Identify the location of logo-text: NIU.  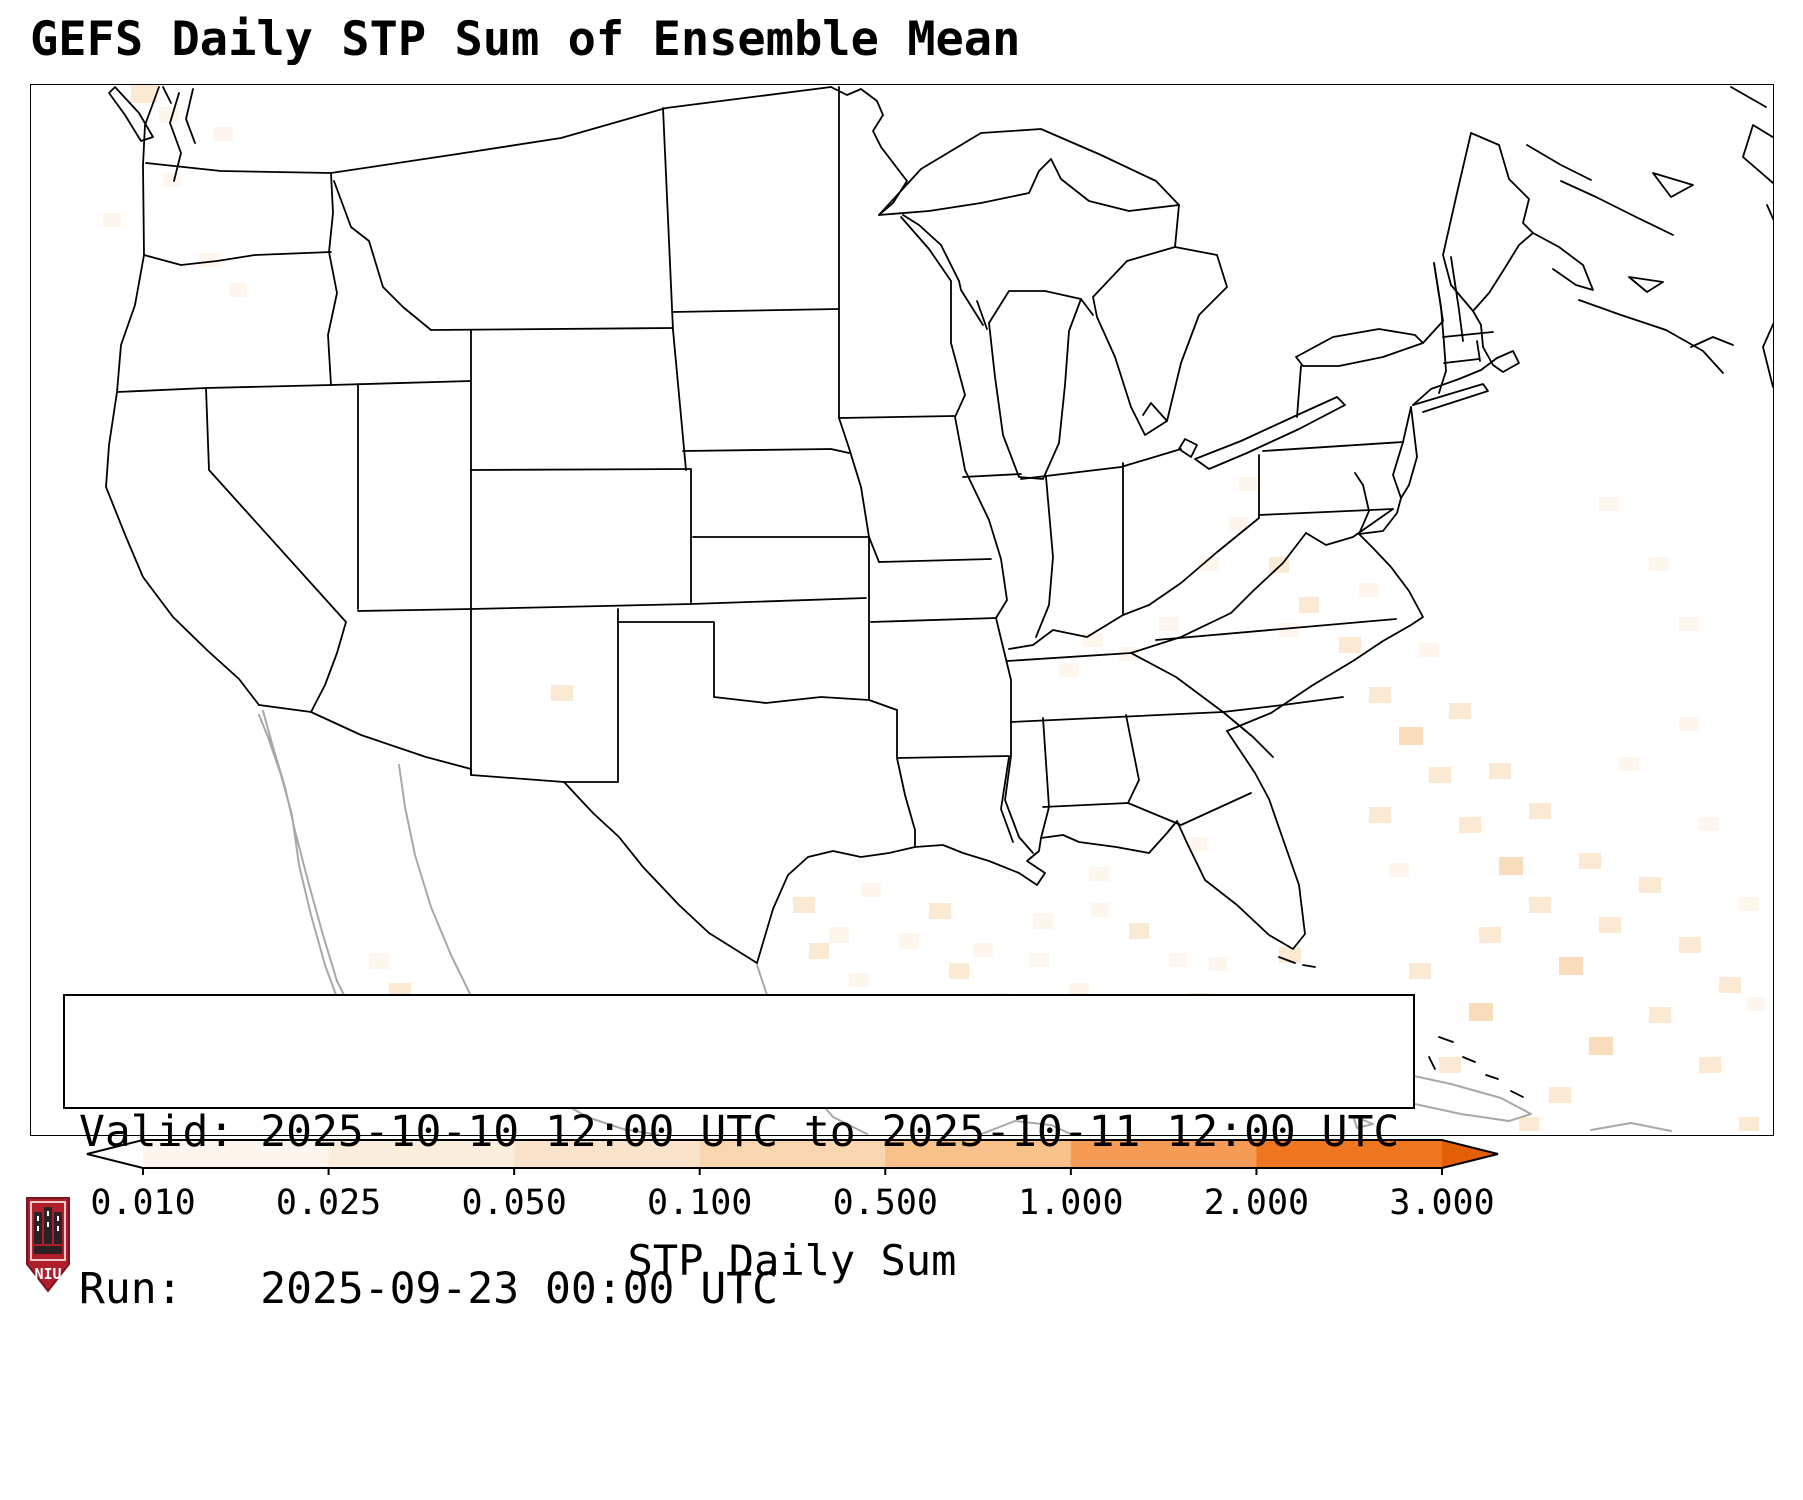
(47, 1274).